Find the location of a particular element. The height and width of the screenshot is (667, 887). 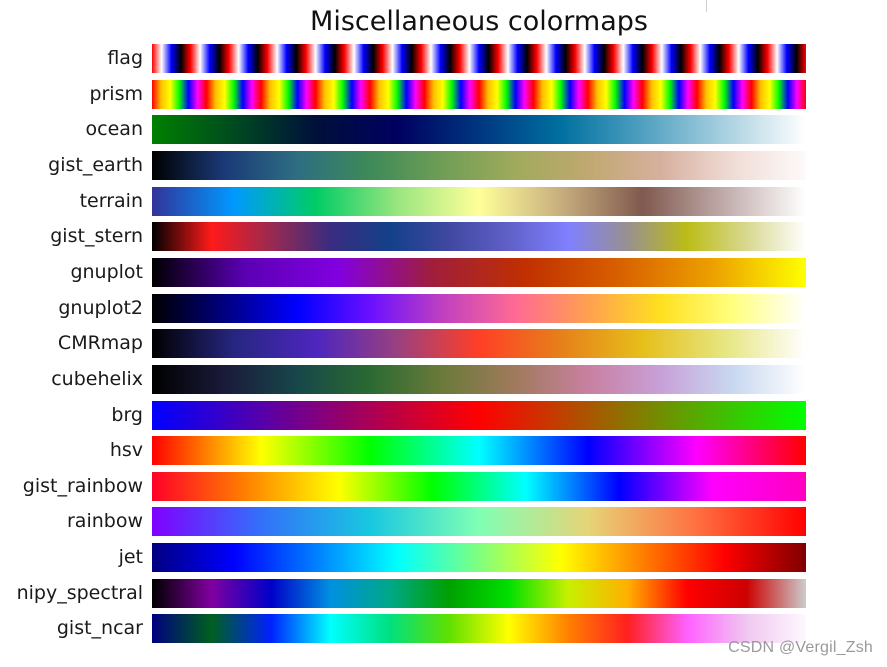

colormap-row: gist_rainbow is located at coordinates (443, 486).